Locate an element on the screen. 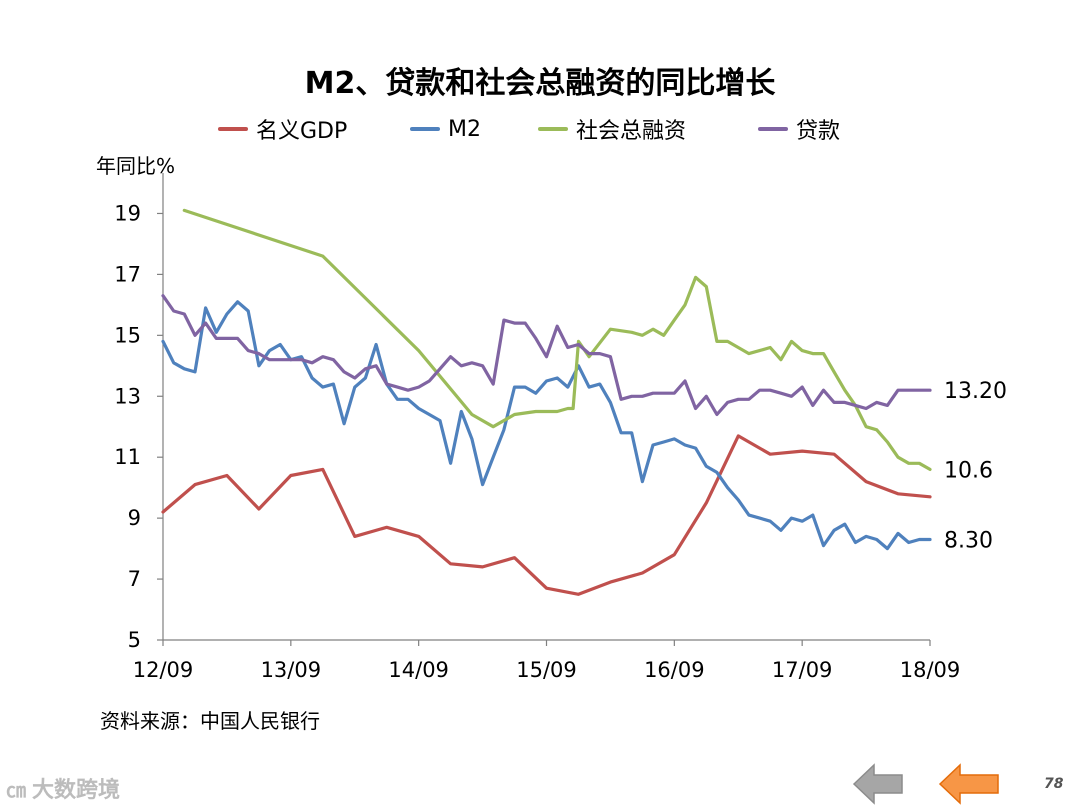 This screenshot has height=810, width=1080. next-slide-button is located at coordinates (969, 784).